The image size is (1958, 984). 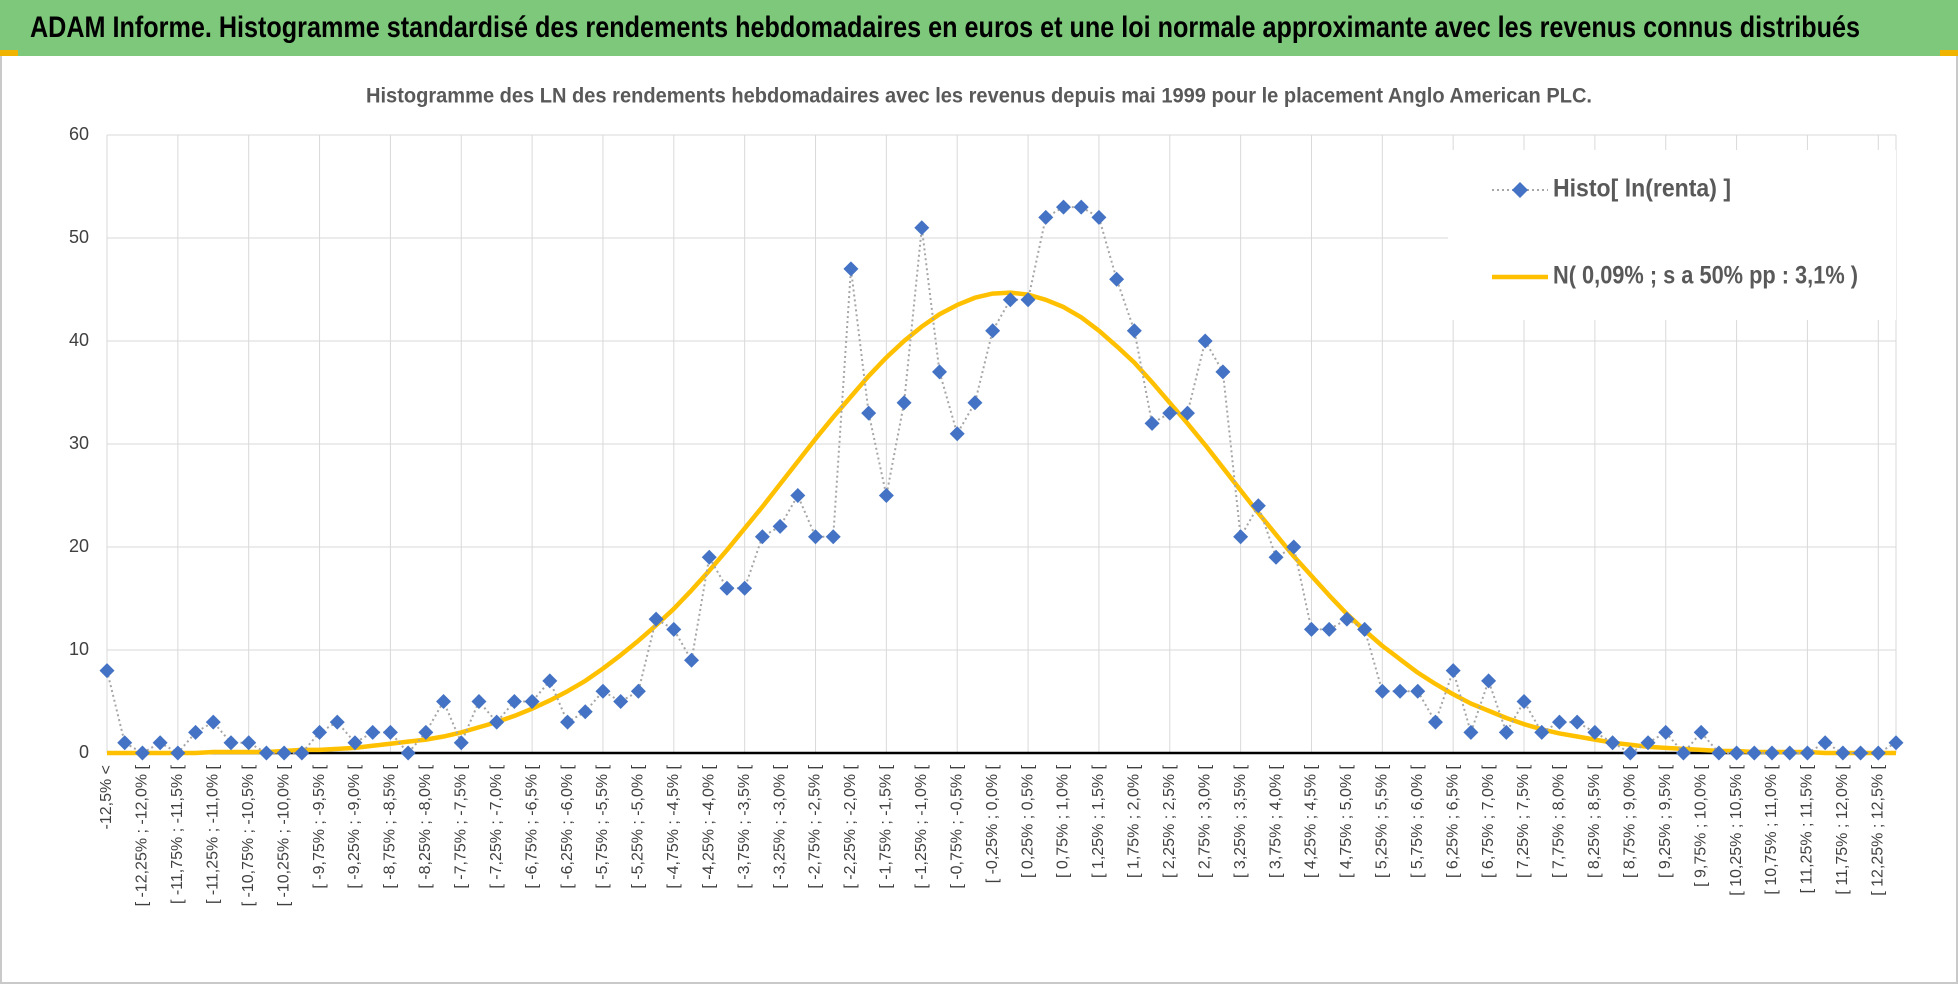 I want to click on x-tick-label: [ 11,75% ; 12,0% [, so click(x=1842, y=829).